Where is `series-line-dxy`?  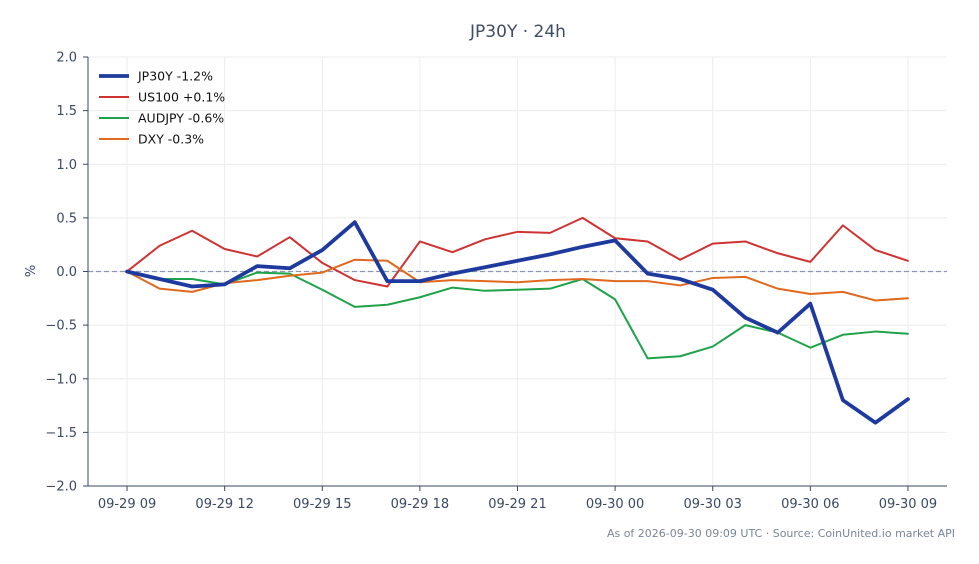 series-line-dxy is located at coordinates (517, 280).